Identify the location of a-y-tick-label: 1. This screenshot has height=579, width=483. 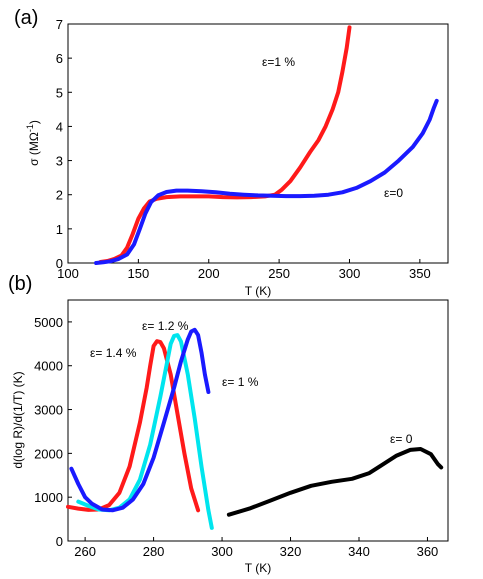
(59, 229).